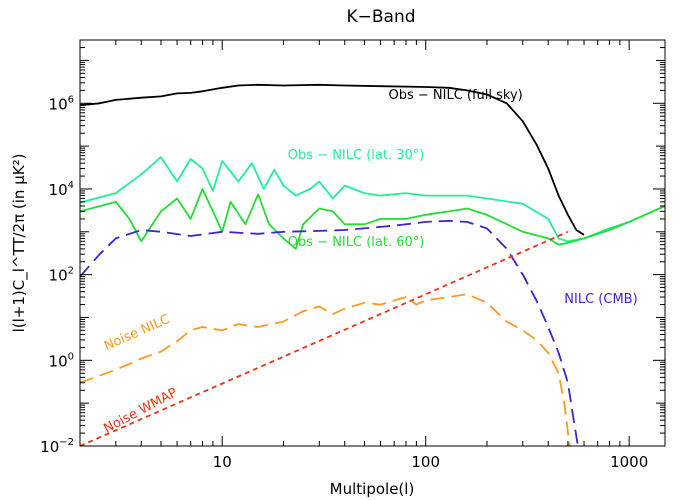 This screenshot has height=500, width=700. What do you see at coordinates (356, 242) in the screenshot?
I see `series-annotation: Obs − NILC (lat. 60°)` at bounding box center [356, 242].